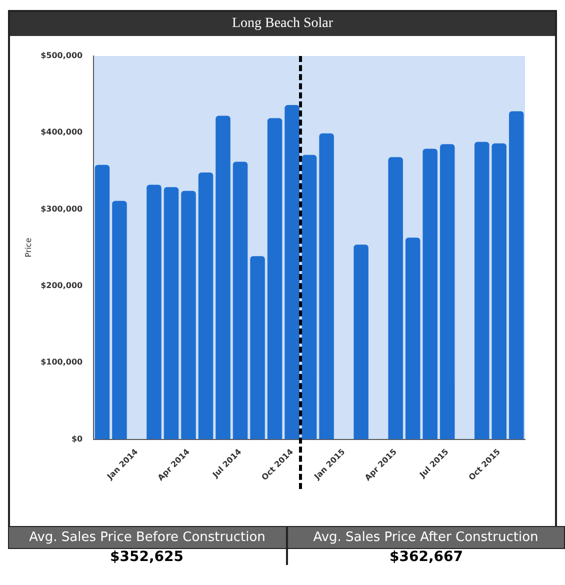 The image size is (565, 585). I want to click on y-tick-label: $200,000, so click(62, 285).